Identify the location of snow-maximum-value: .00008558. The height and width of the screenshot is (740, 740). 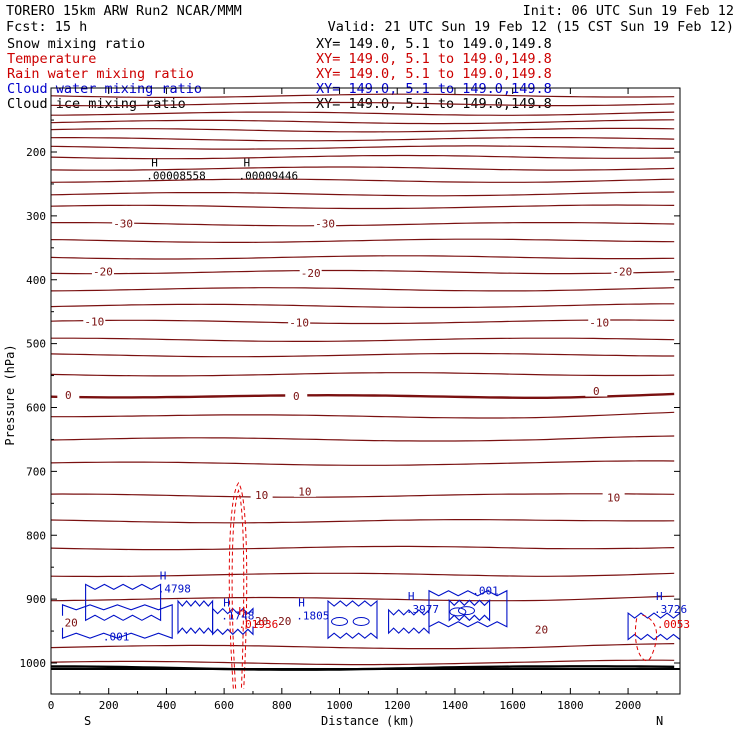
(176, 175).